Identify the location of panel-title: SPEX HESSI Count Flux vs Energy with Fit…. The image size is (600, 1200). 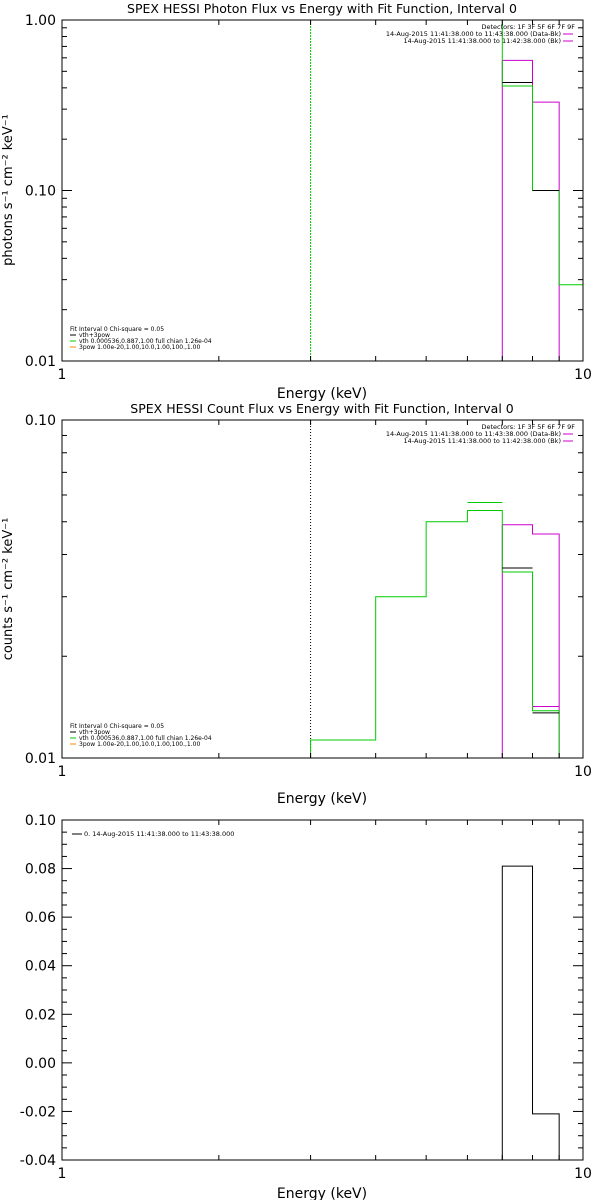
(321, 408).